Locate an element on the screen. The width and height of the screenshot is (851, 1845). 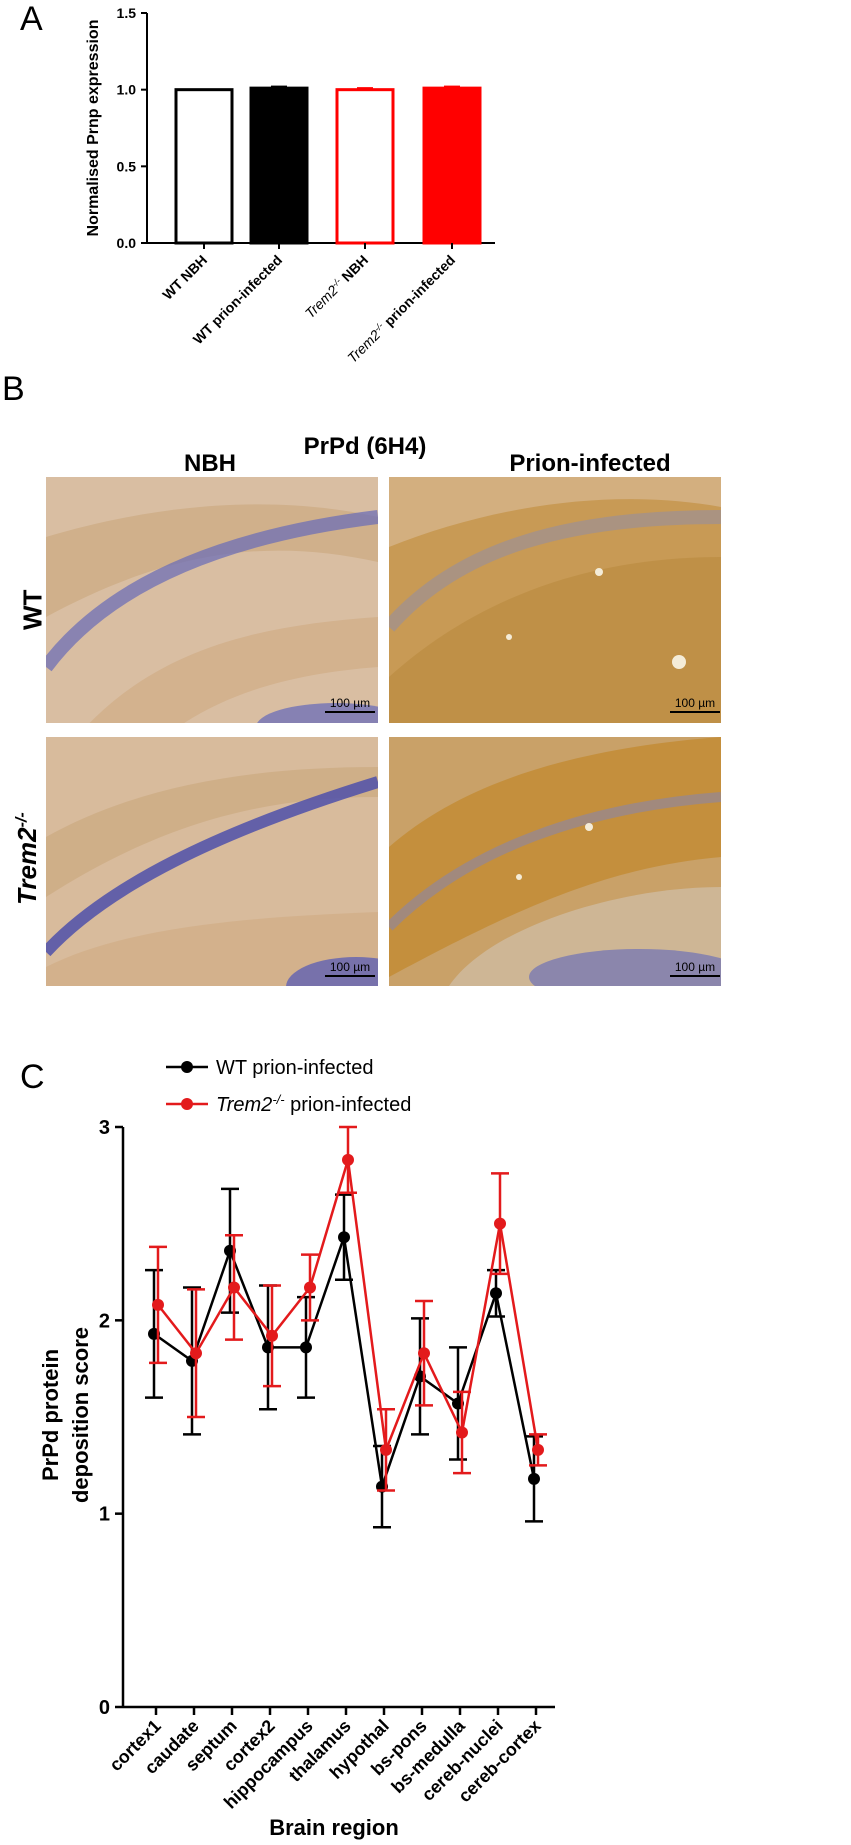
bar-x-tick-label-1-rest: prion-infected is located at coordinates (245, 292).